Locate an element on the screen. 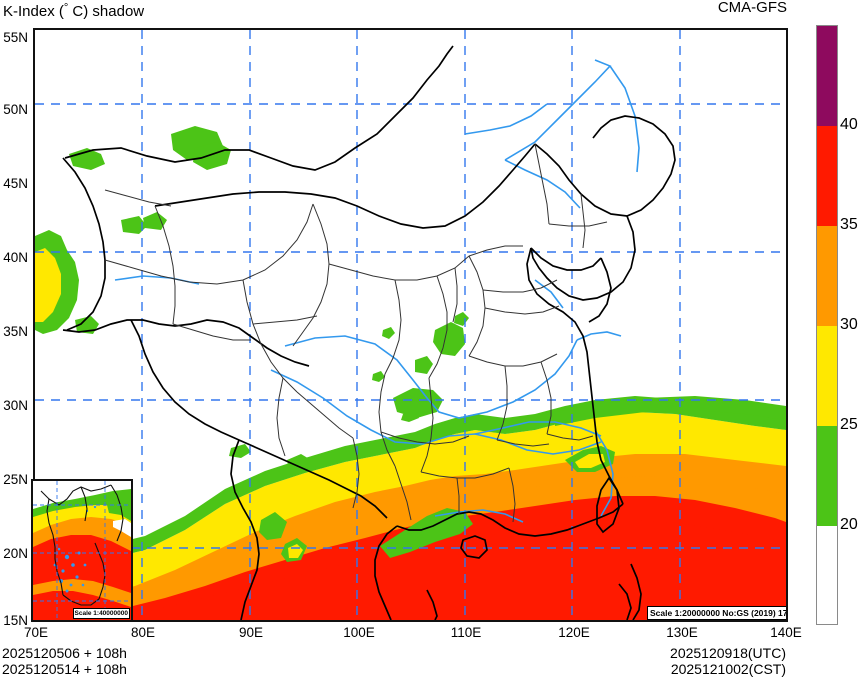  kindex-band-red-core is located at coordinates (440, 570).